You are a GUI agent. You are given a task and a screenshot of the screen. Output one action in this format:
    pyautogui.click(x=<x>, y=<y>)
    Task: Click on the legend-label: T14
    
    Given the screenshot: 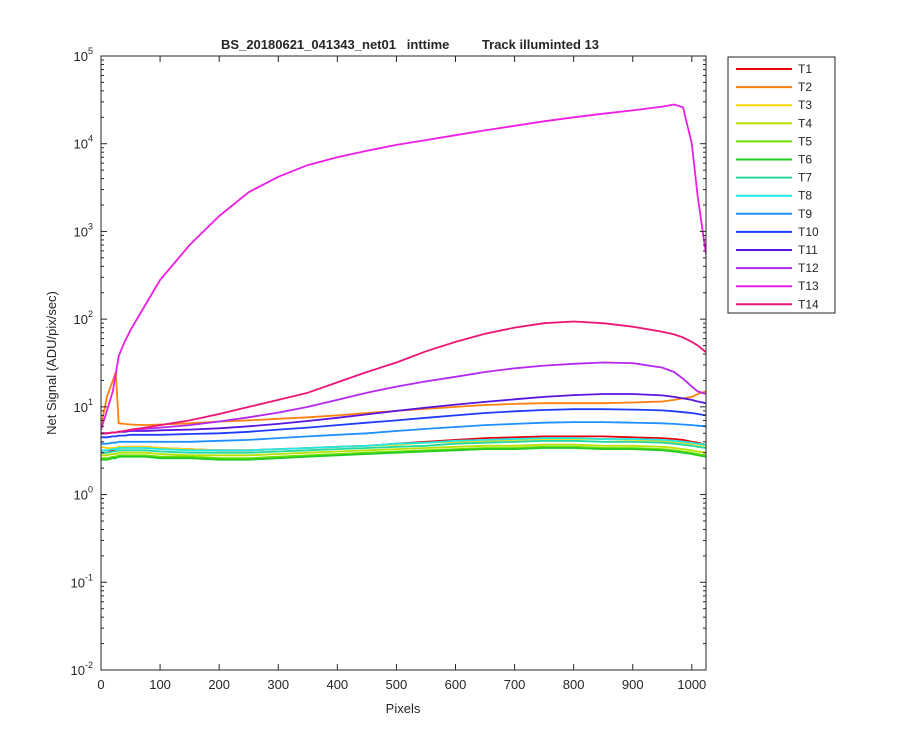 What is the action you would take?
    pyautogui.click(x=808, y=304)
    